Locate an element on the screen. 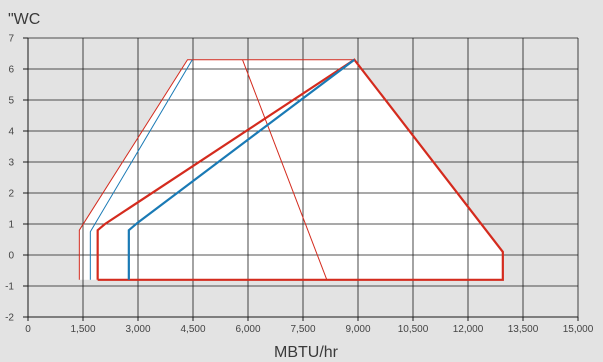 This screenshot has width=603, height=362. x-tick-label: 0 is located at coordinates (28, 329).